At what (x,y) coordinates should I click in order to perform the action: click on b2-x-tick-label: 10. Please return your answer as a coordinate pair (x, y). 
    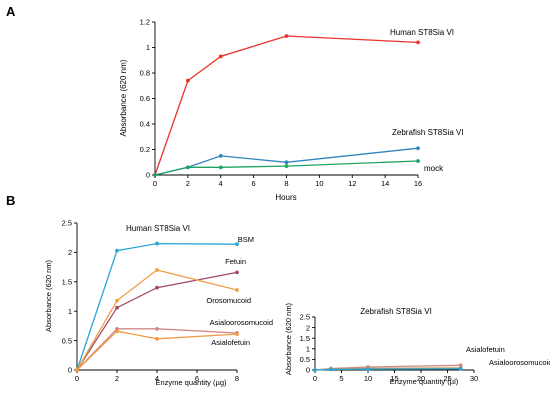
    Looking at the image, I should click on (368, 378).